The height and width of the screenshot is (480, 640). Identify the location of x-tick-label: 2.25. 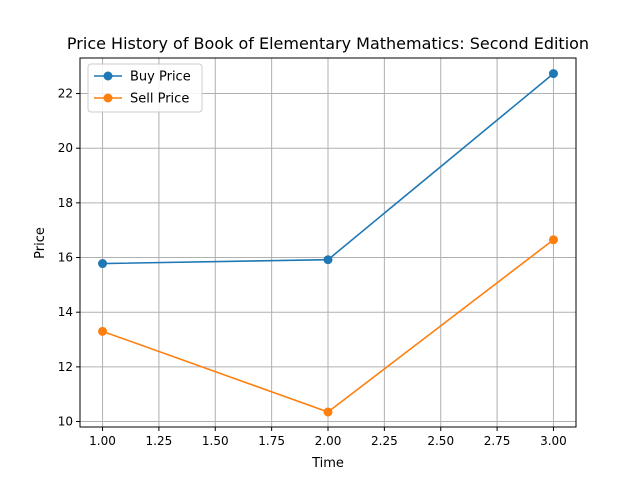
(384, 441).